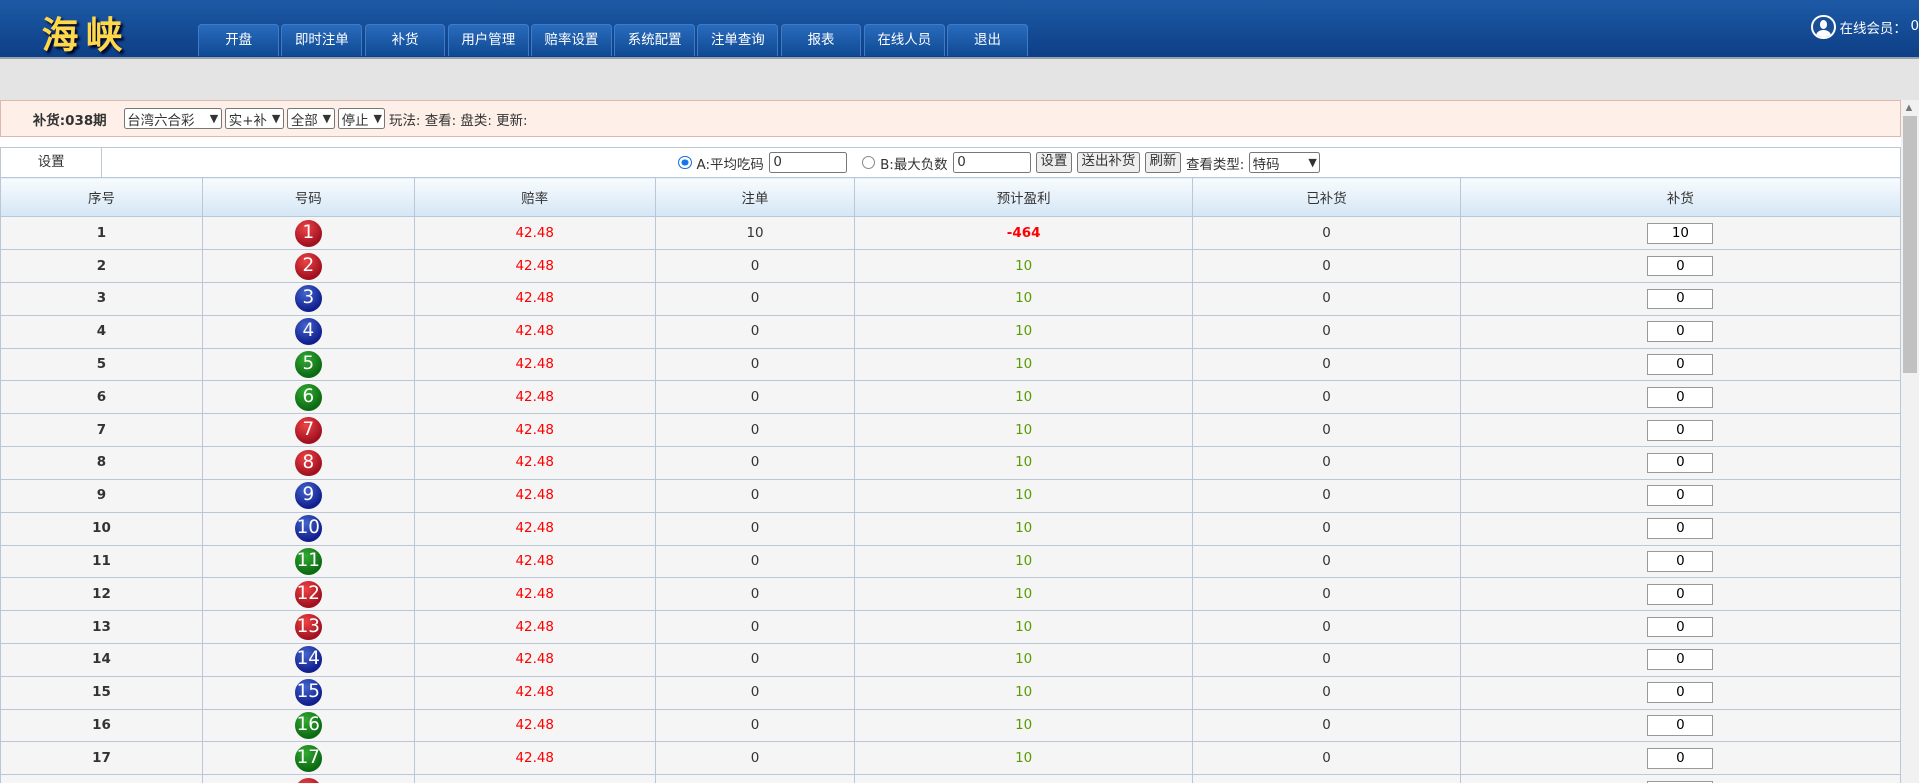  I want to click on col-replenished: 已补货, so click(1327, 197).